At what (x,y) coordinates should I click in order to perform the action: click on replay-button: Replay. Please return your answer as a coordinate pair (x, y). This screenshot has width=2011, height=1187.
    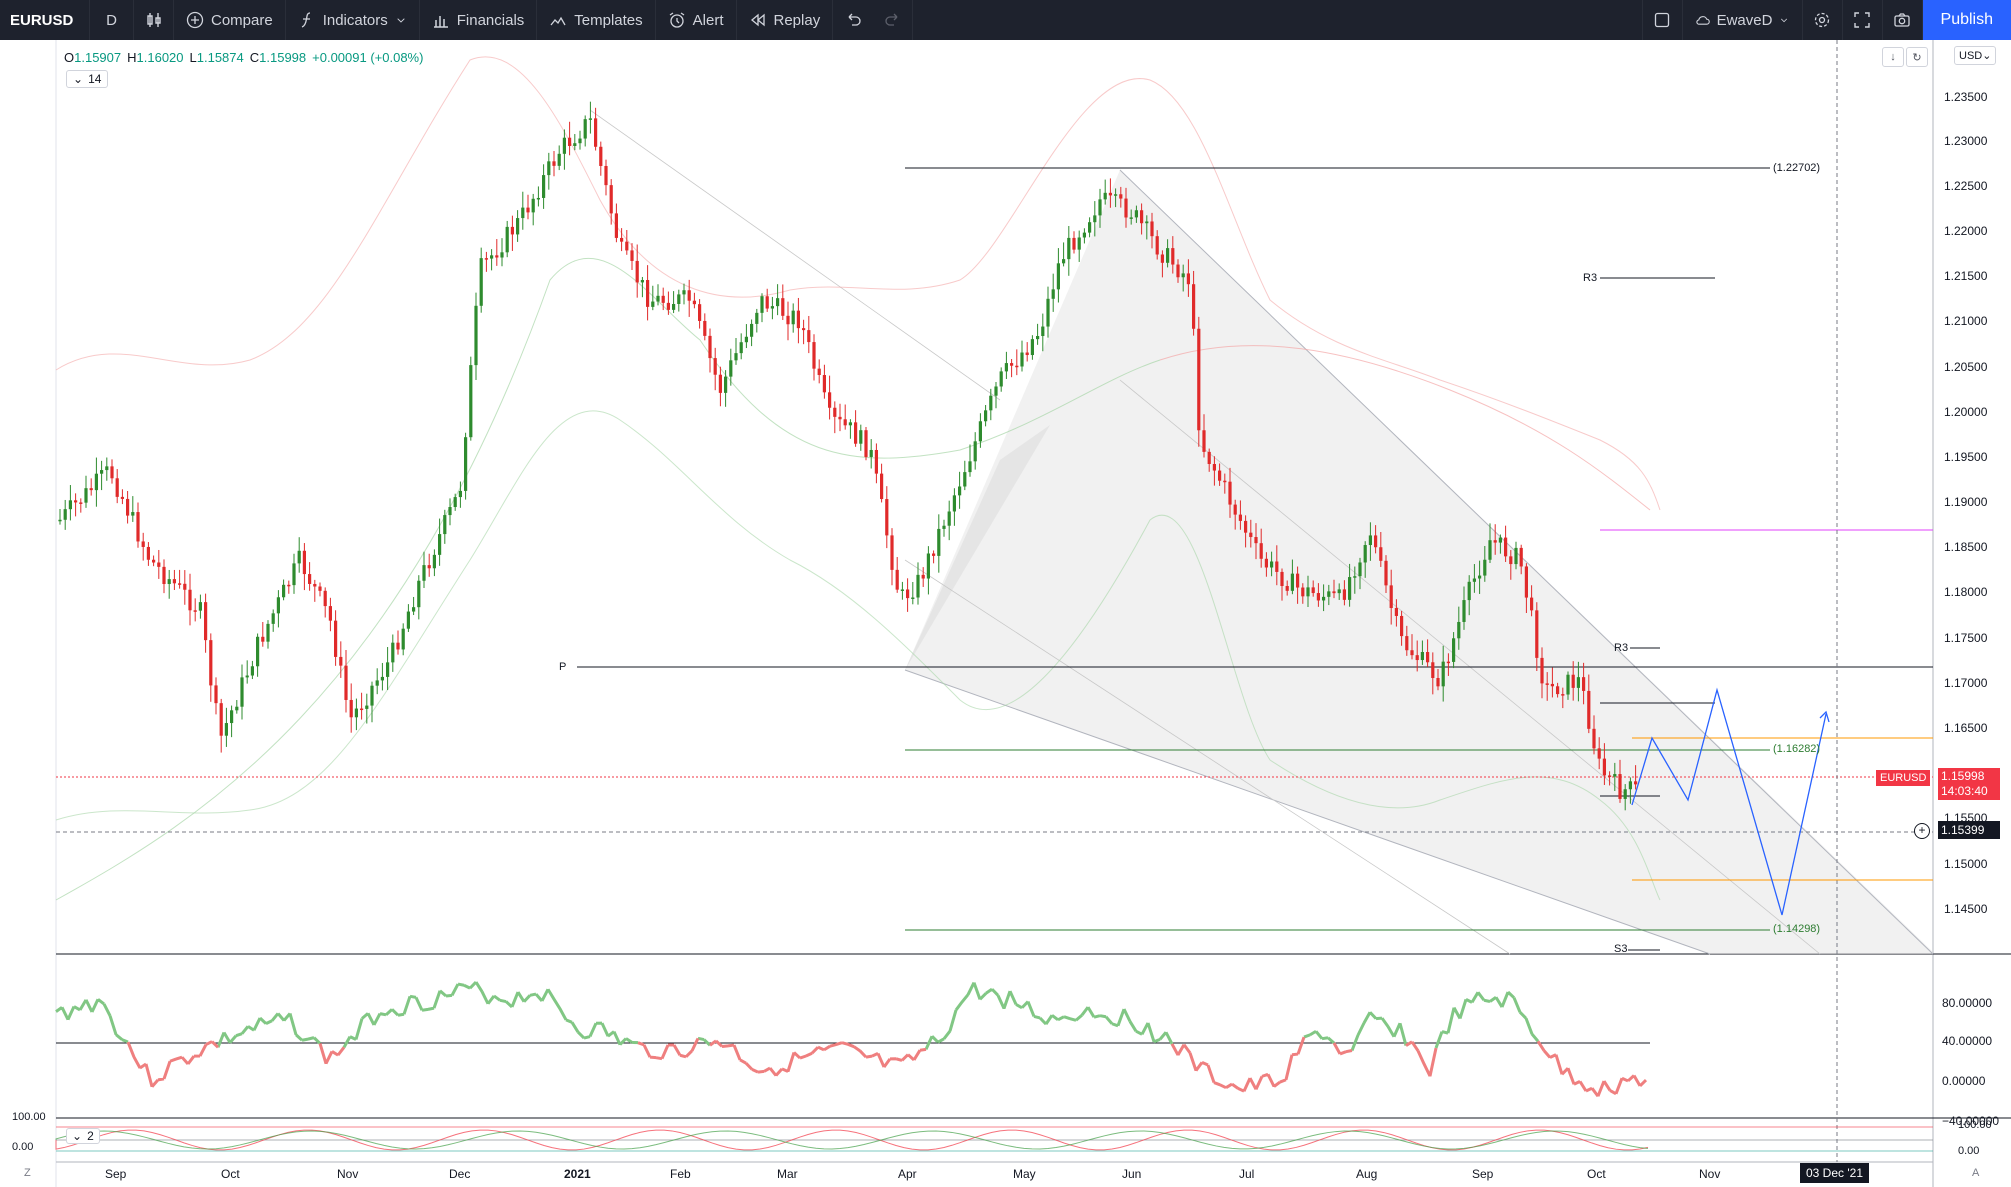
    Looking at the image, I should click on (785, 20).